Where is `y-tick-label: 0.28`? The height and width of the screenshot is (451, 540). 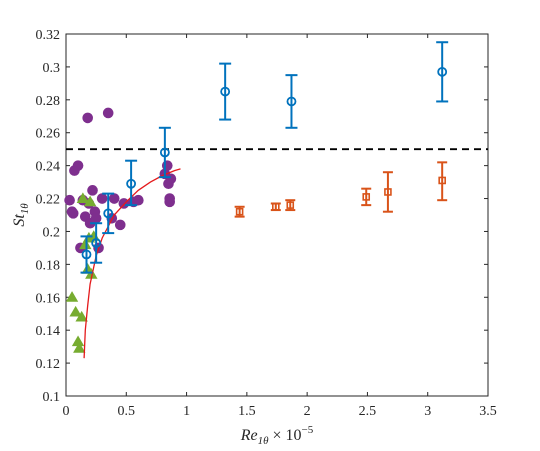 y-tick-label: 0.28 is located at coordinates (48, 101).